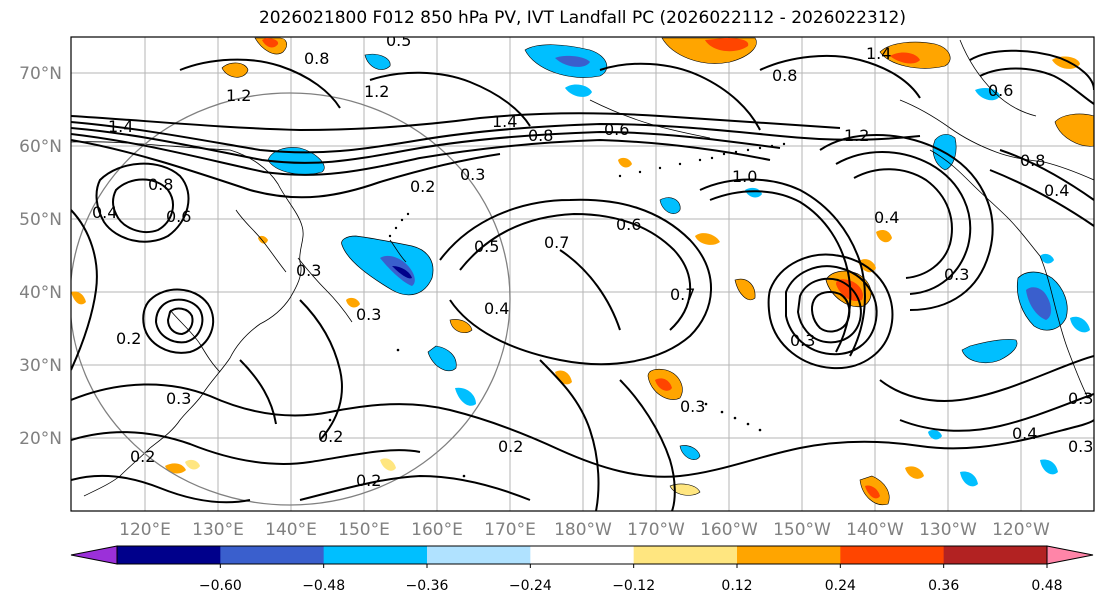 The width and height of the screenshot is (1105, 604). What do you see at coordinates (840, 586) in the screenshot?
I see `colorbar-tick-label: 0.24` at bounding box center [840, 586].